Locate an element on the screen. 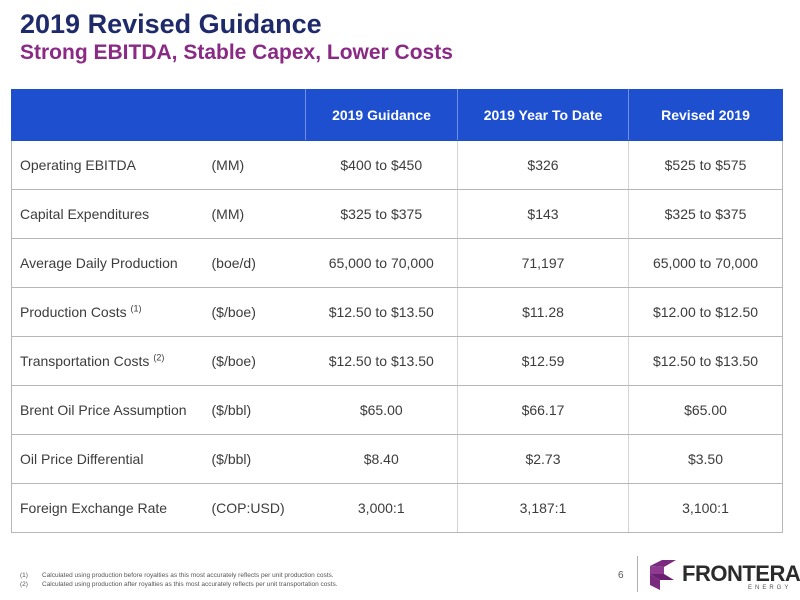  ytd-cell: $66.17 is located at coordinates (543, 410).